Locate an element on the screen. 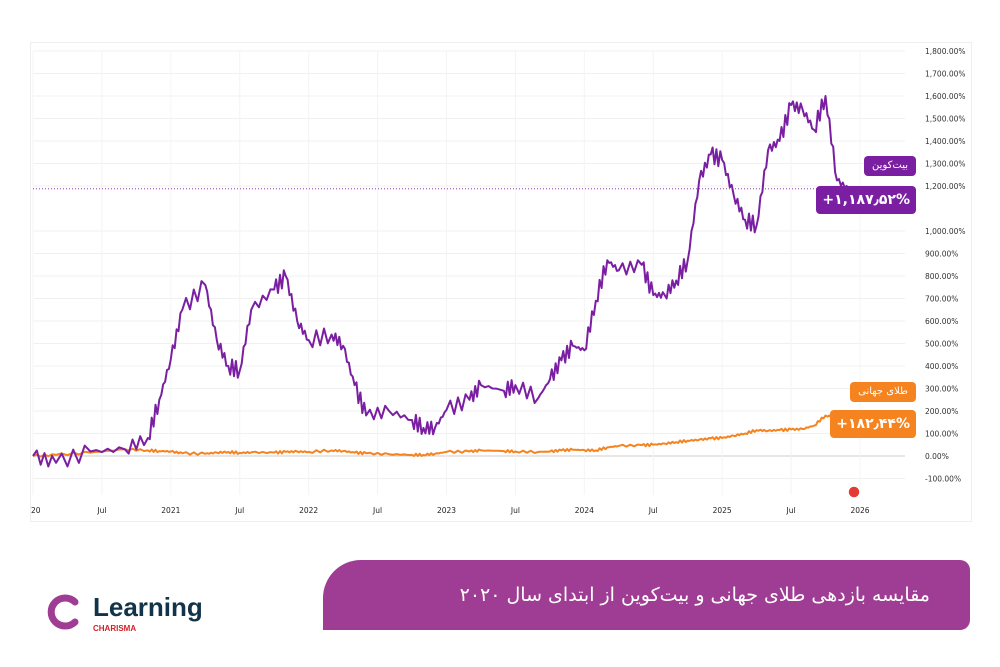 The image size is (1000, 667). gold-line is located at coordinates (440, 436).